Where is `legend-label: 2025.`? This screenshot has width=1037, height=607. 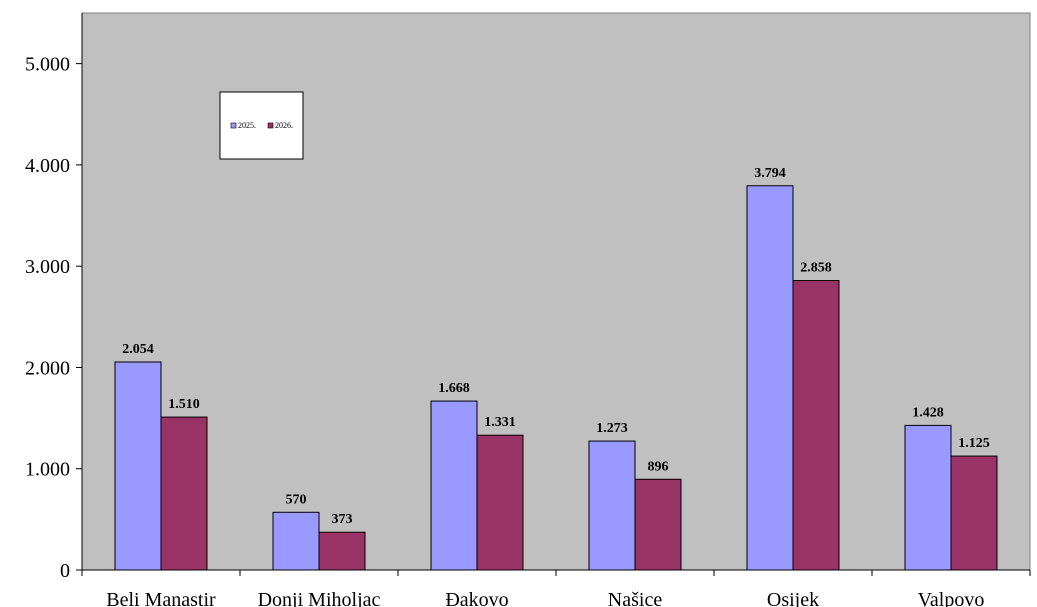
legend-label: 2025. is located at coordinates (247, 125).